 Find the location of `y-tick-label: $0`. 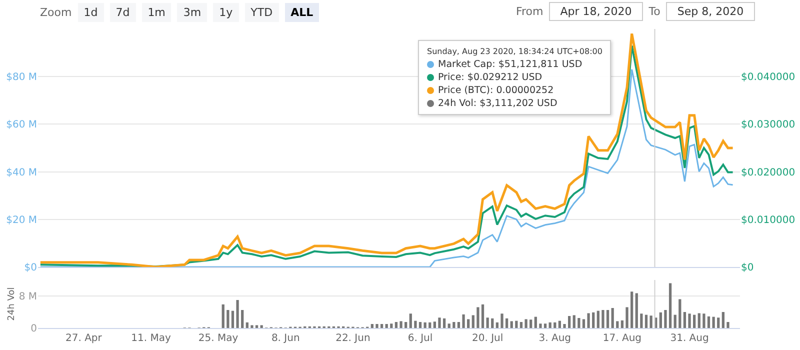

y-tick-label: $0 is located at coordinates (30, 268).